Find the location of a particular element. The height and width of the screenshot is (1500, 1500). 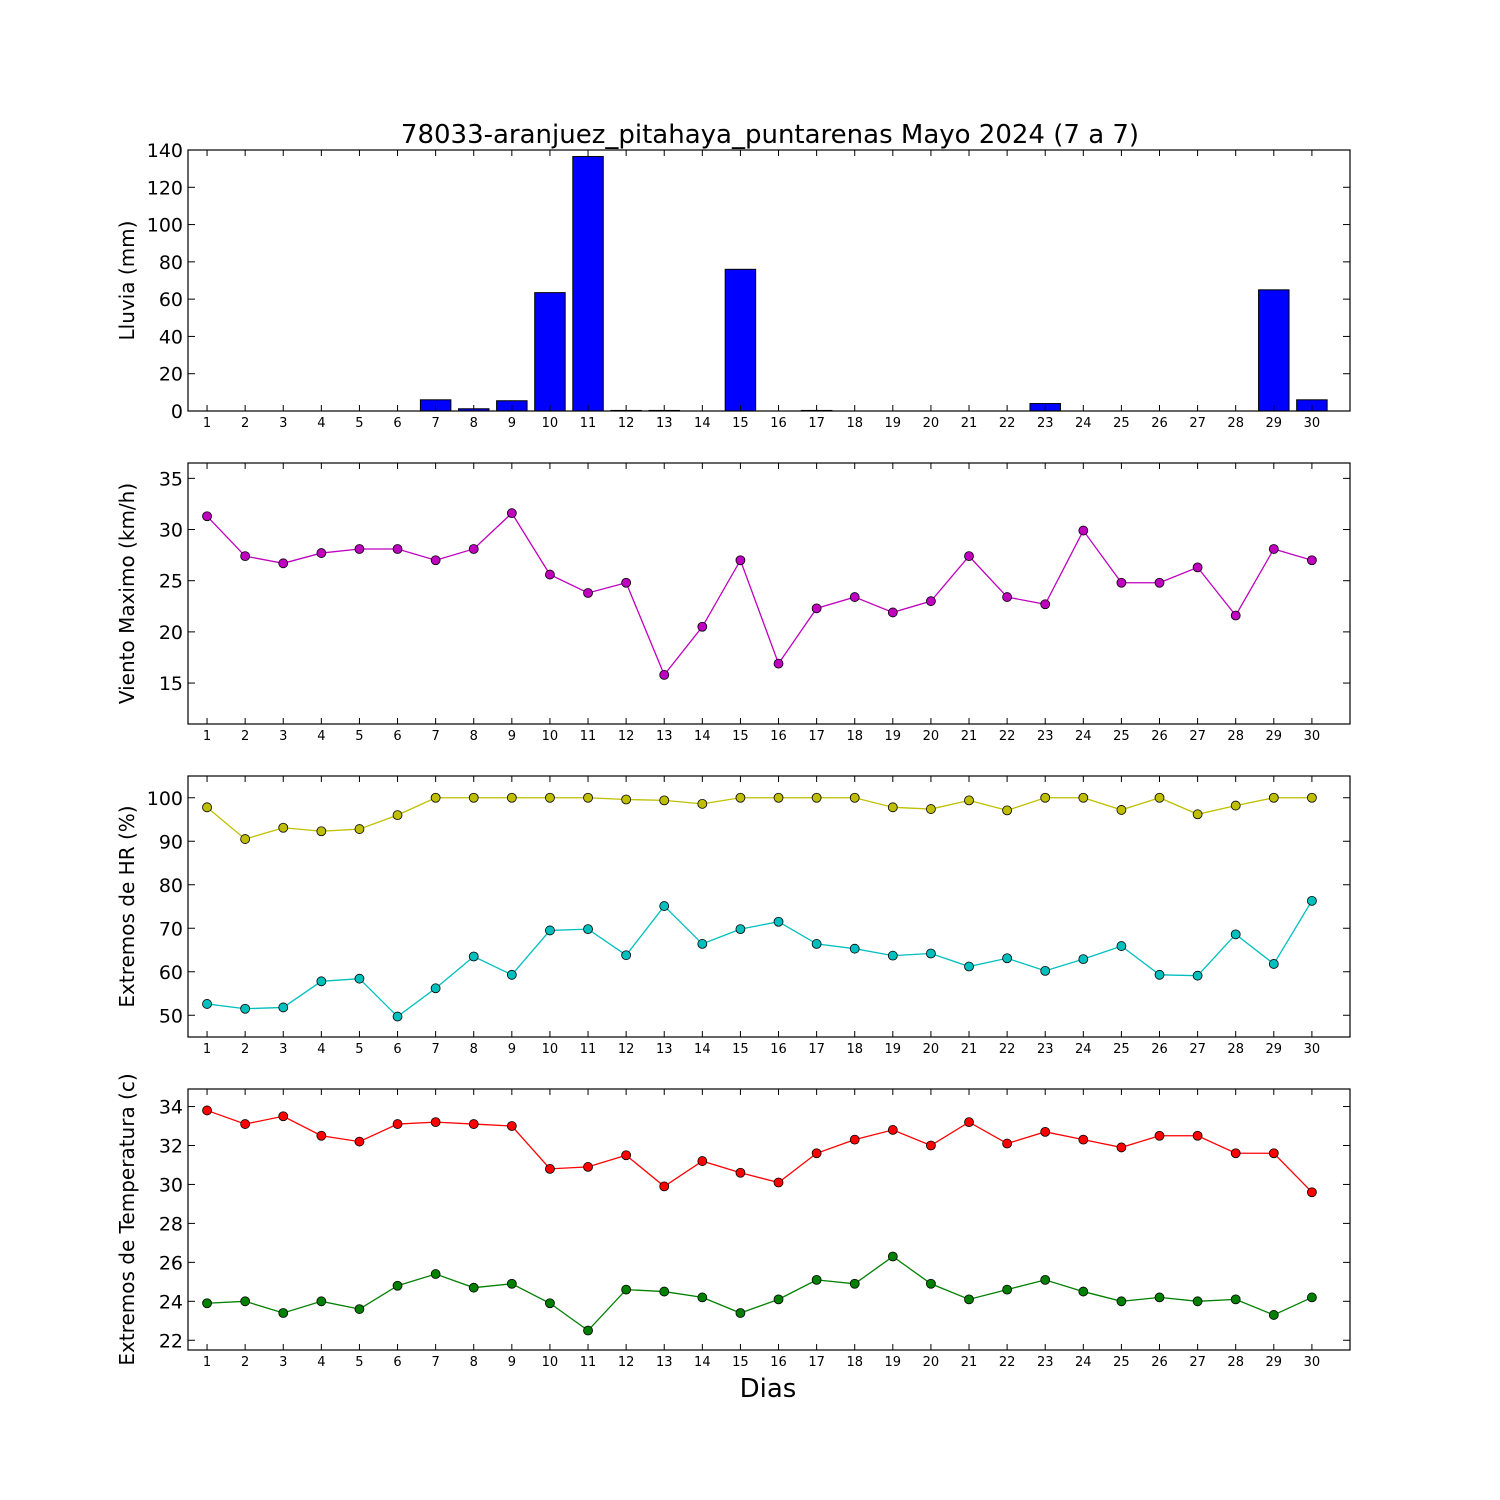

x-tick-label: 25 is located at coordinates (1121, 1049).